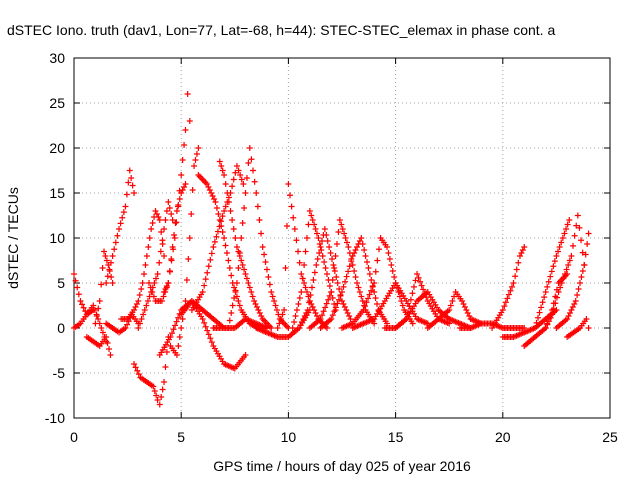  What do you see at coordinates (57, 148) in the screenshot?
I see `y-tick-label: 20` at bounding box center [57, 148].